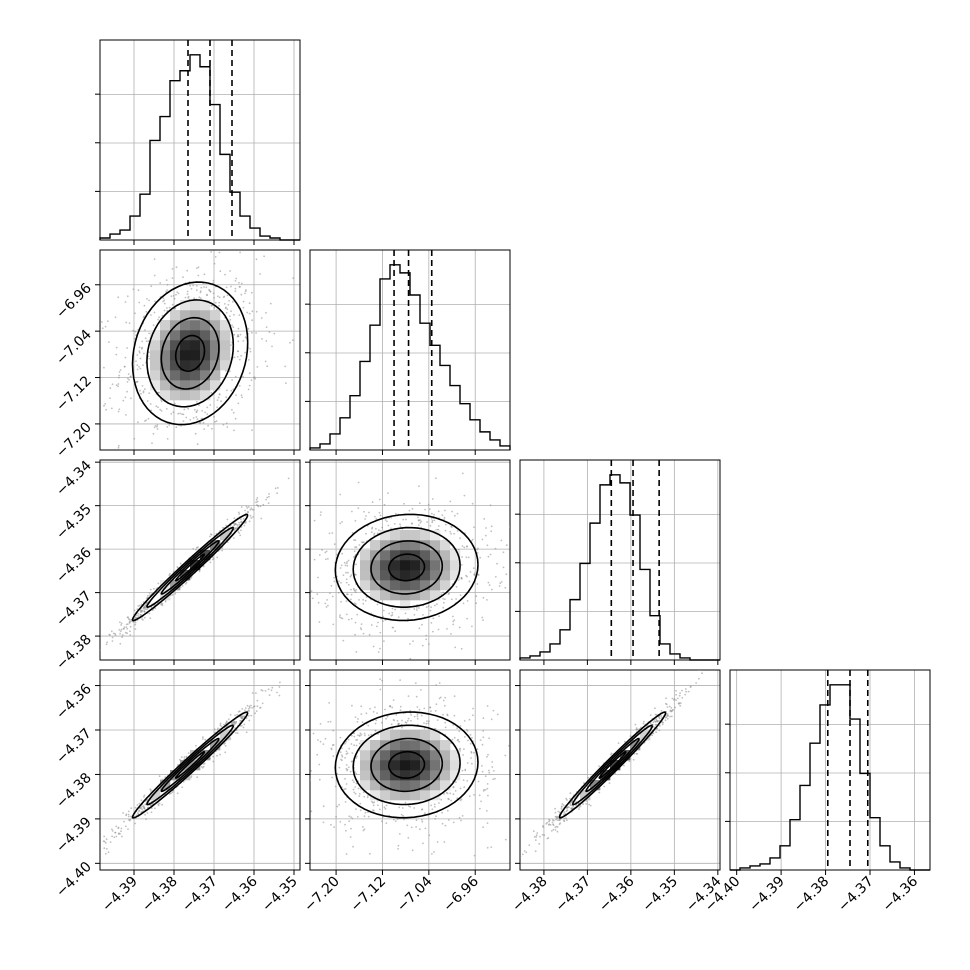  I want to click on x-tick-label-param-1: −4.37, so click(200, 895).